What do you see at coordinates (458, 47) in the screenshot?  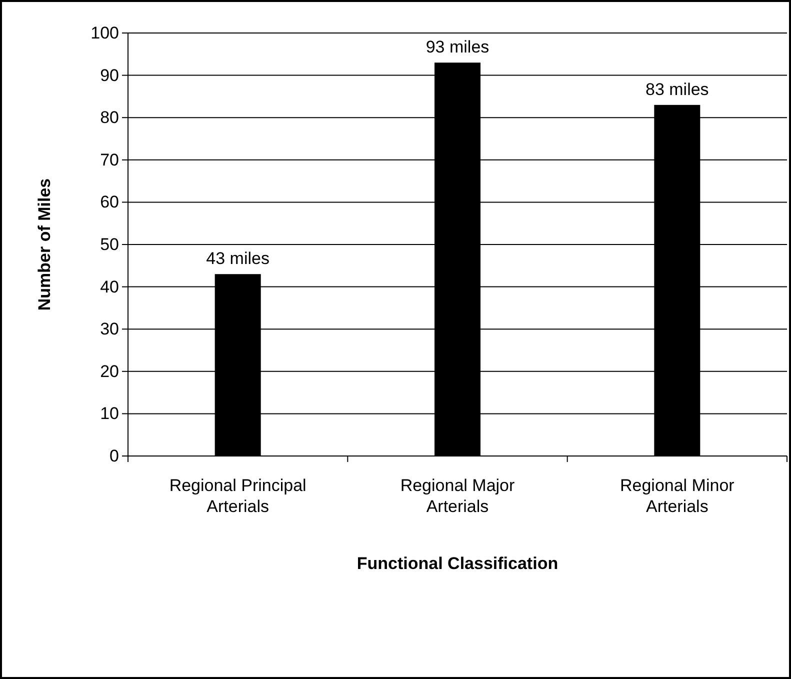 I see `data-label: 93 miles` at bounding box center [458, 47].